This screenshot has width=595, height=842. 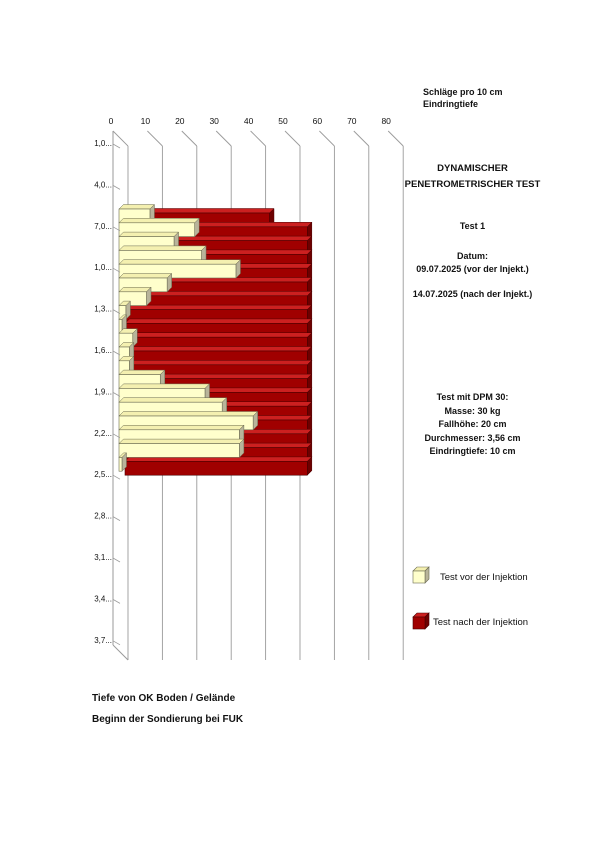 I want to click on floor-edge, so click(x=120, y=652).